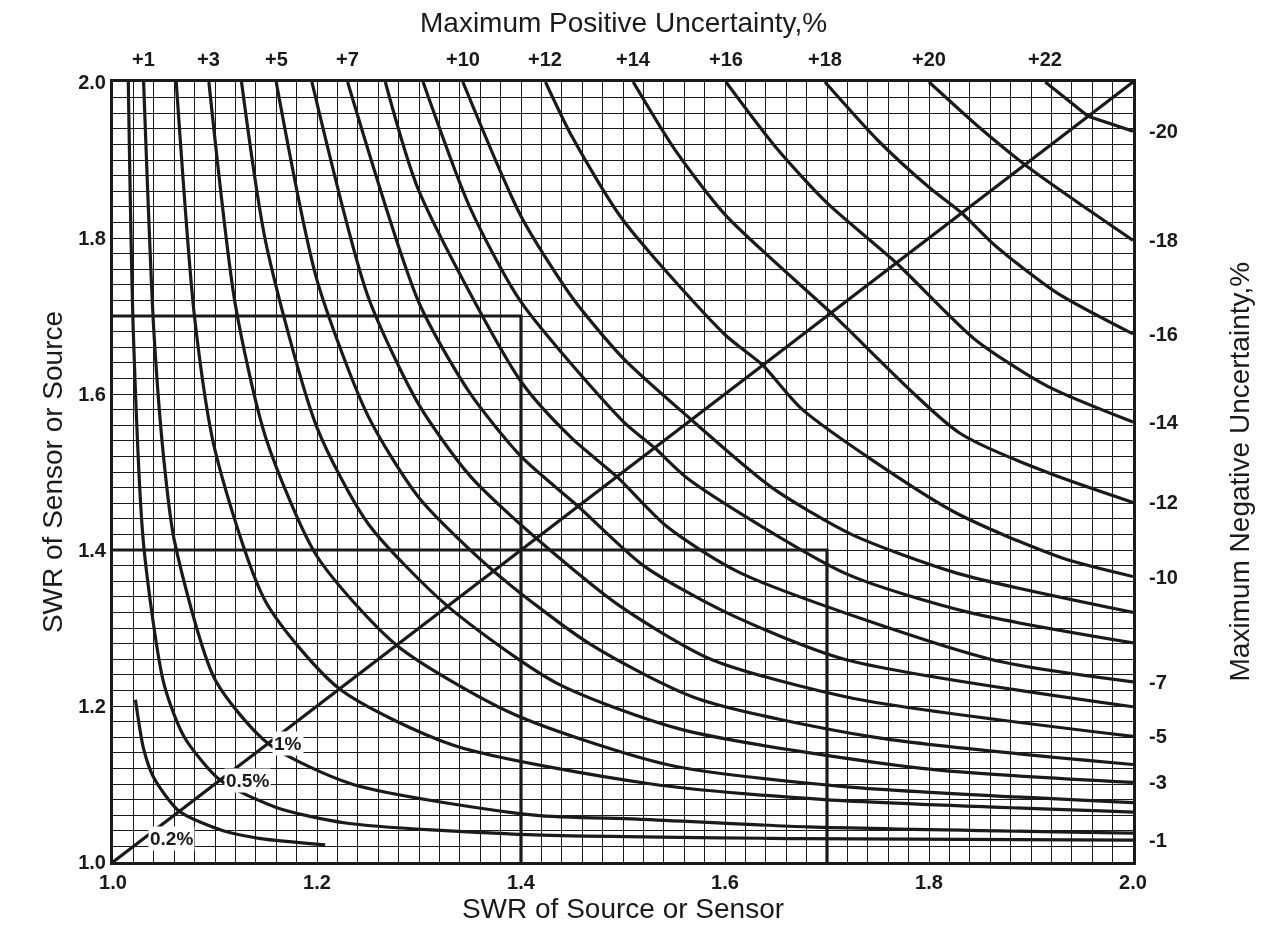 The height and width of the screenshot is (946, 1263). I want to click on x-tick-label: 1.6, so click(725, 882).